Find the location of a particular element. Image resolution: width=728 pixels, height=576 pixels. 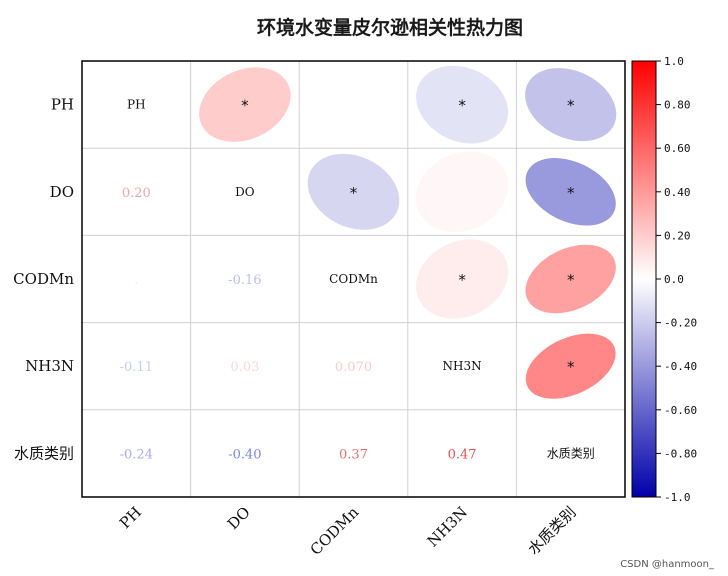

colorbar is located at coordinates (644, 279).